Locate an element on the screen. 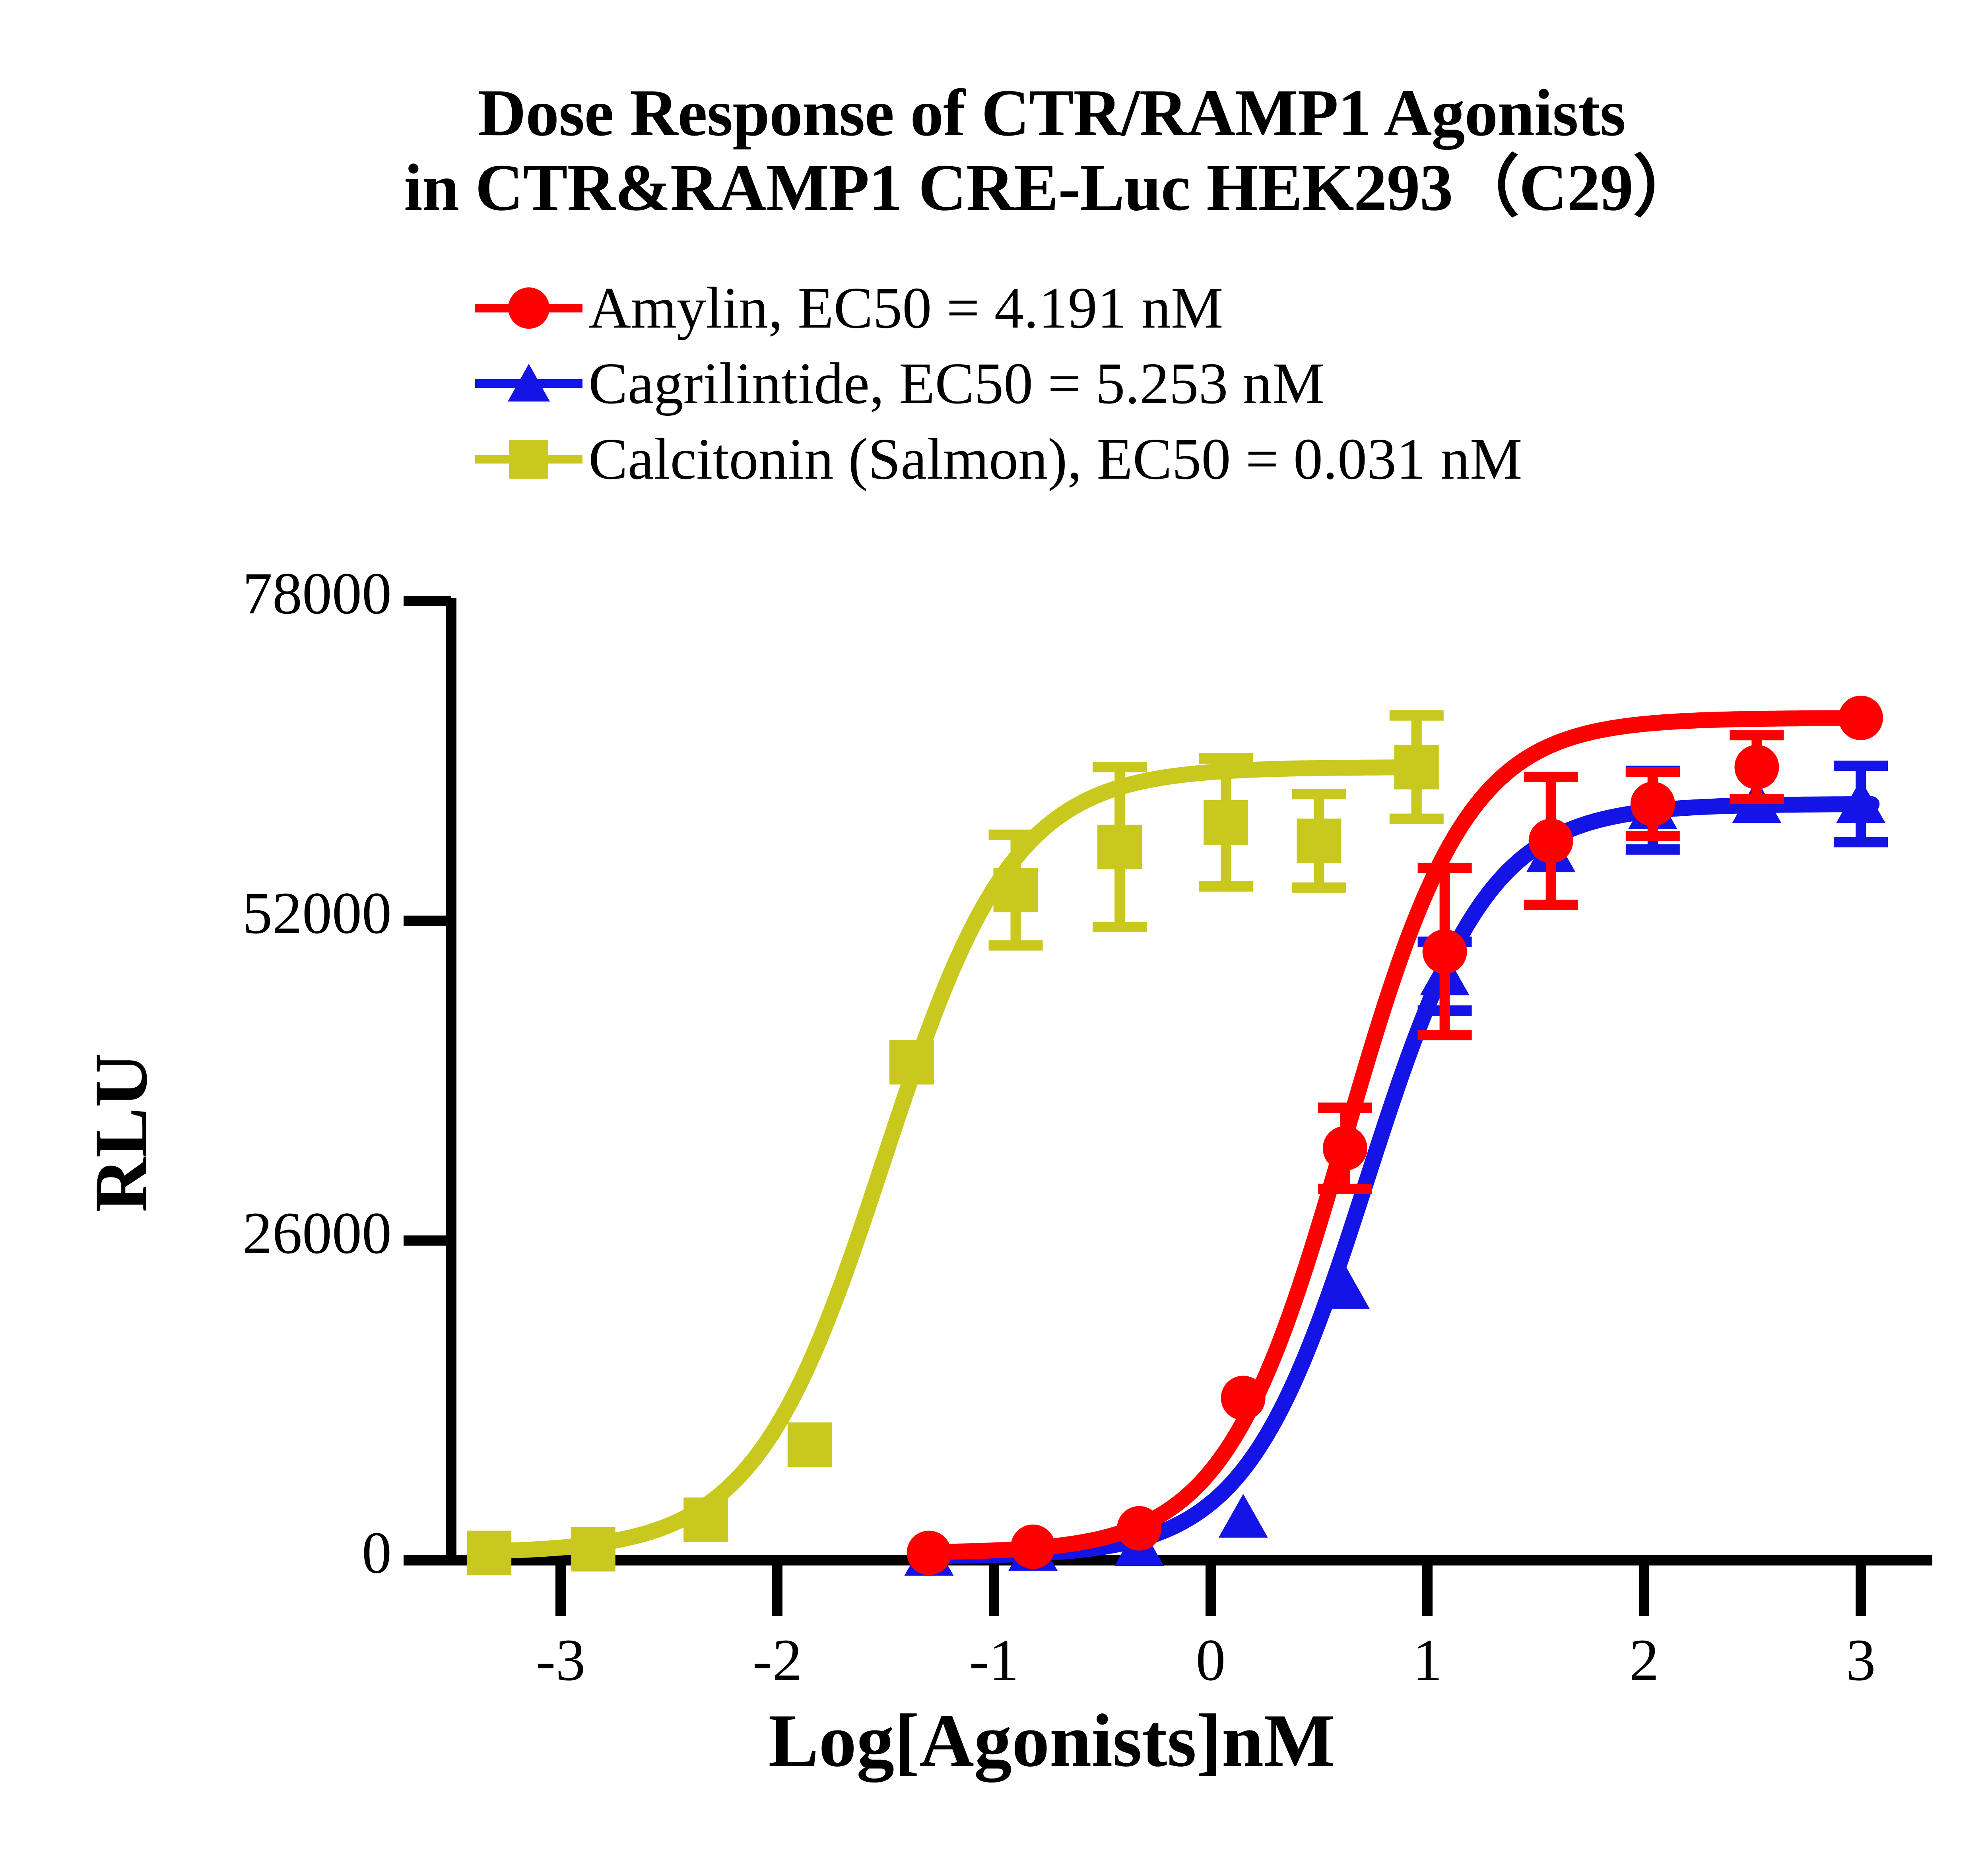  legend-item-cagrilintide: Cagrilintide, EC50 = 5.253 nM is located at coordinates (1228, 383).